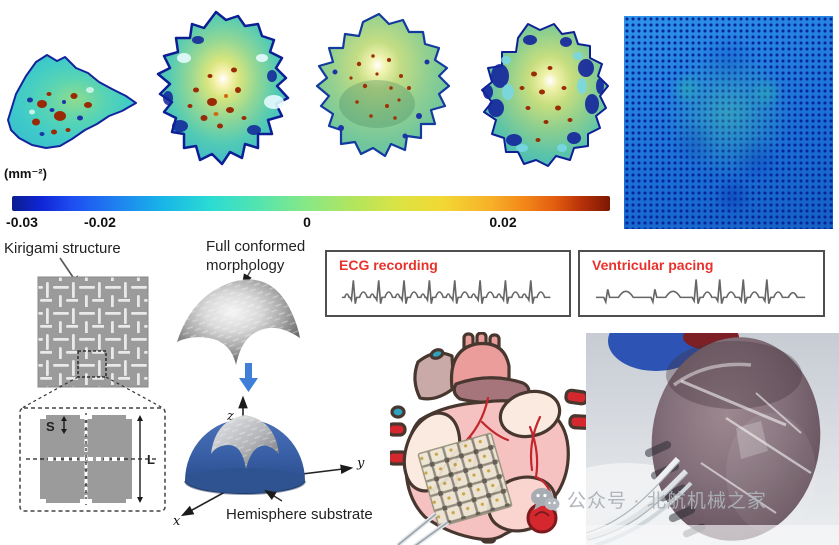 Image resolution: width=839 pixels, height=545 pixels. What do you see at coordinates (50, 426) in the screenshot?
I see `dimension-s-label: S` at bounding box center [50, 426].